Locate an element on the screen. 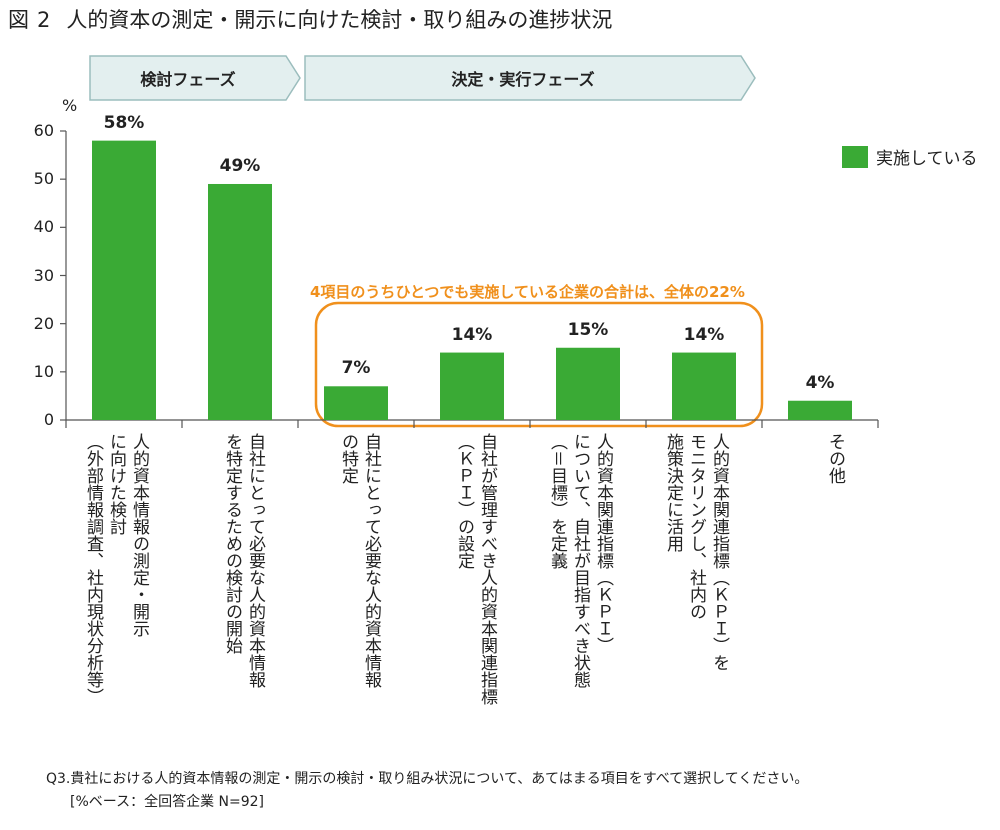  legend: 実施している is located at coordinates (910, 156).